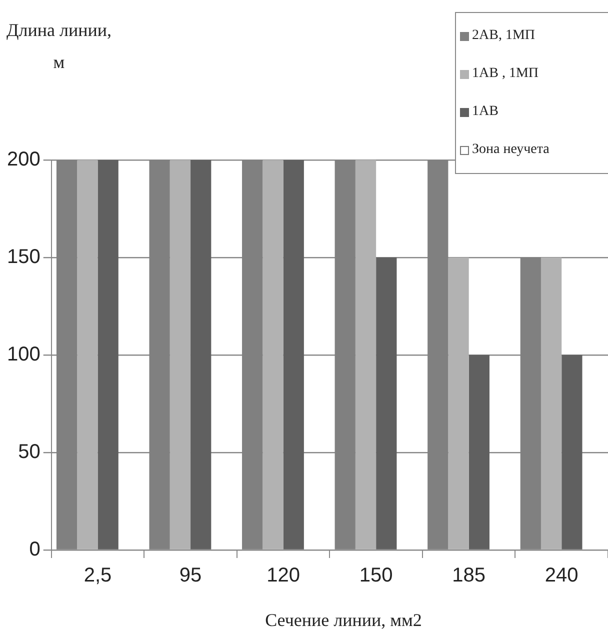  What do you see at coordinates (23, 159) in the screenshot?
I see `y-tick-label: 200` at bounding box center [23, 159].